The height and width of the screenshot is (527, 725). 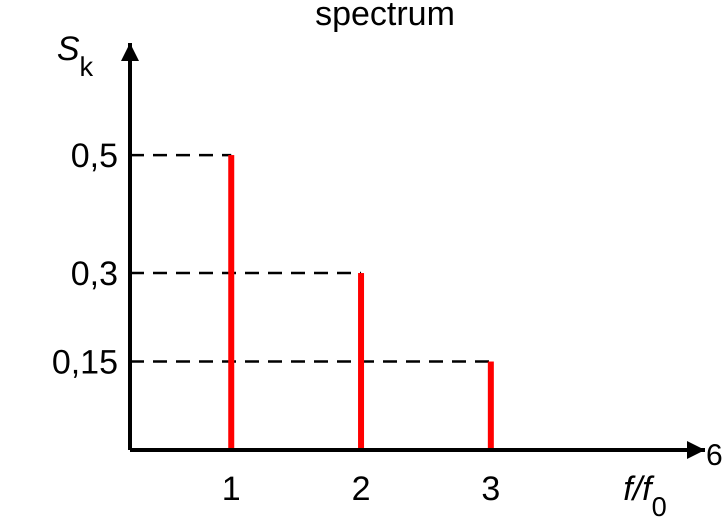 I want to click on x-axis-title: f/f$_{0}$, so click(x=645, y=496).